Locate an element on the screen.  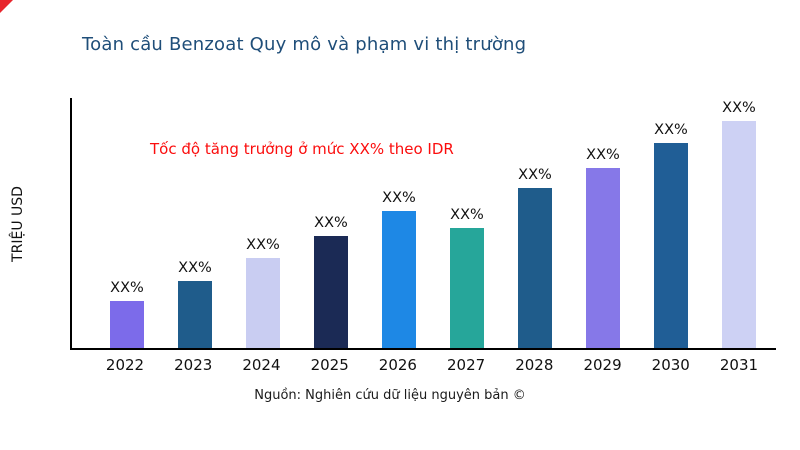
y-axis-label: TRIỆU USD is located at coordinates (18, 224).